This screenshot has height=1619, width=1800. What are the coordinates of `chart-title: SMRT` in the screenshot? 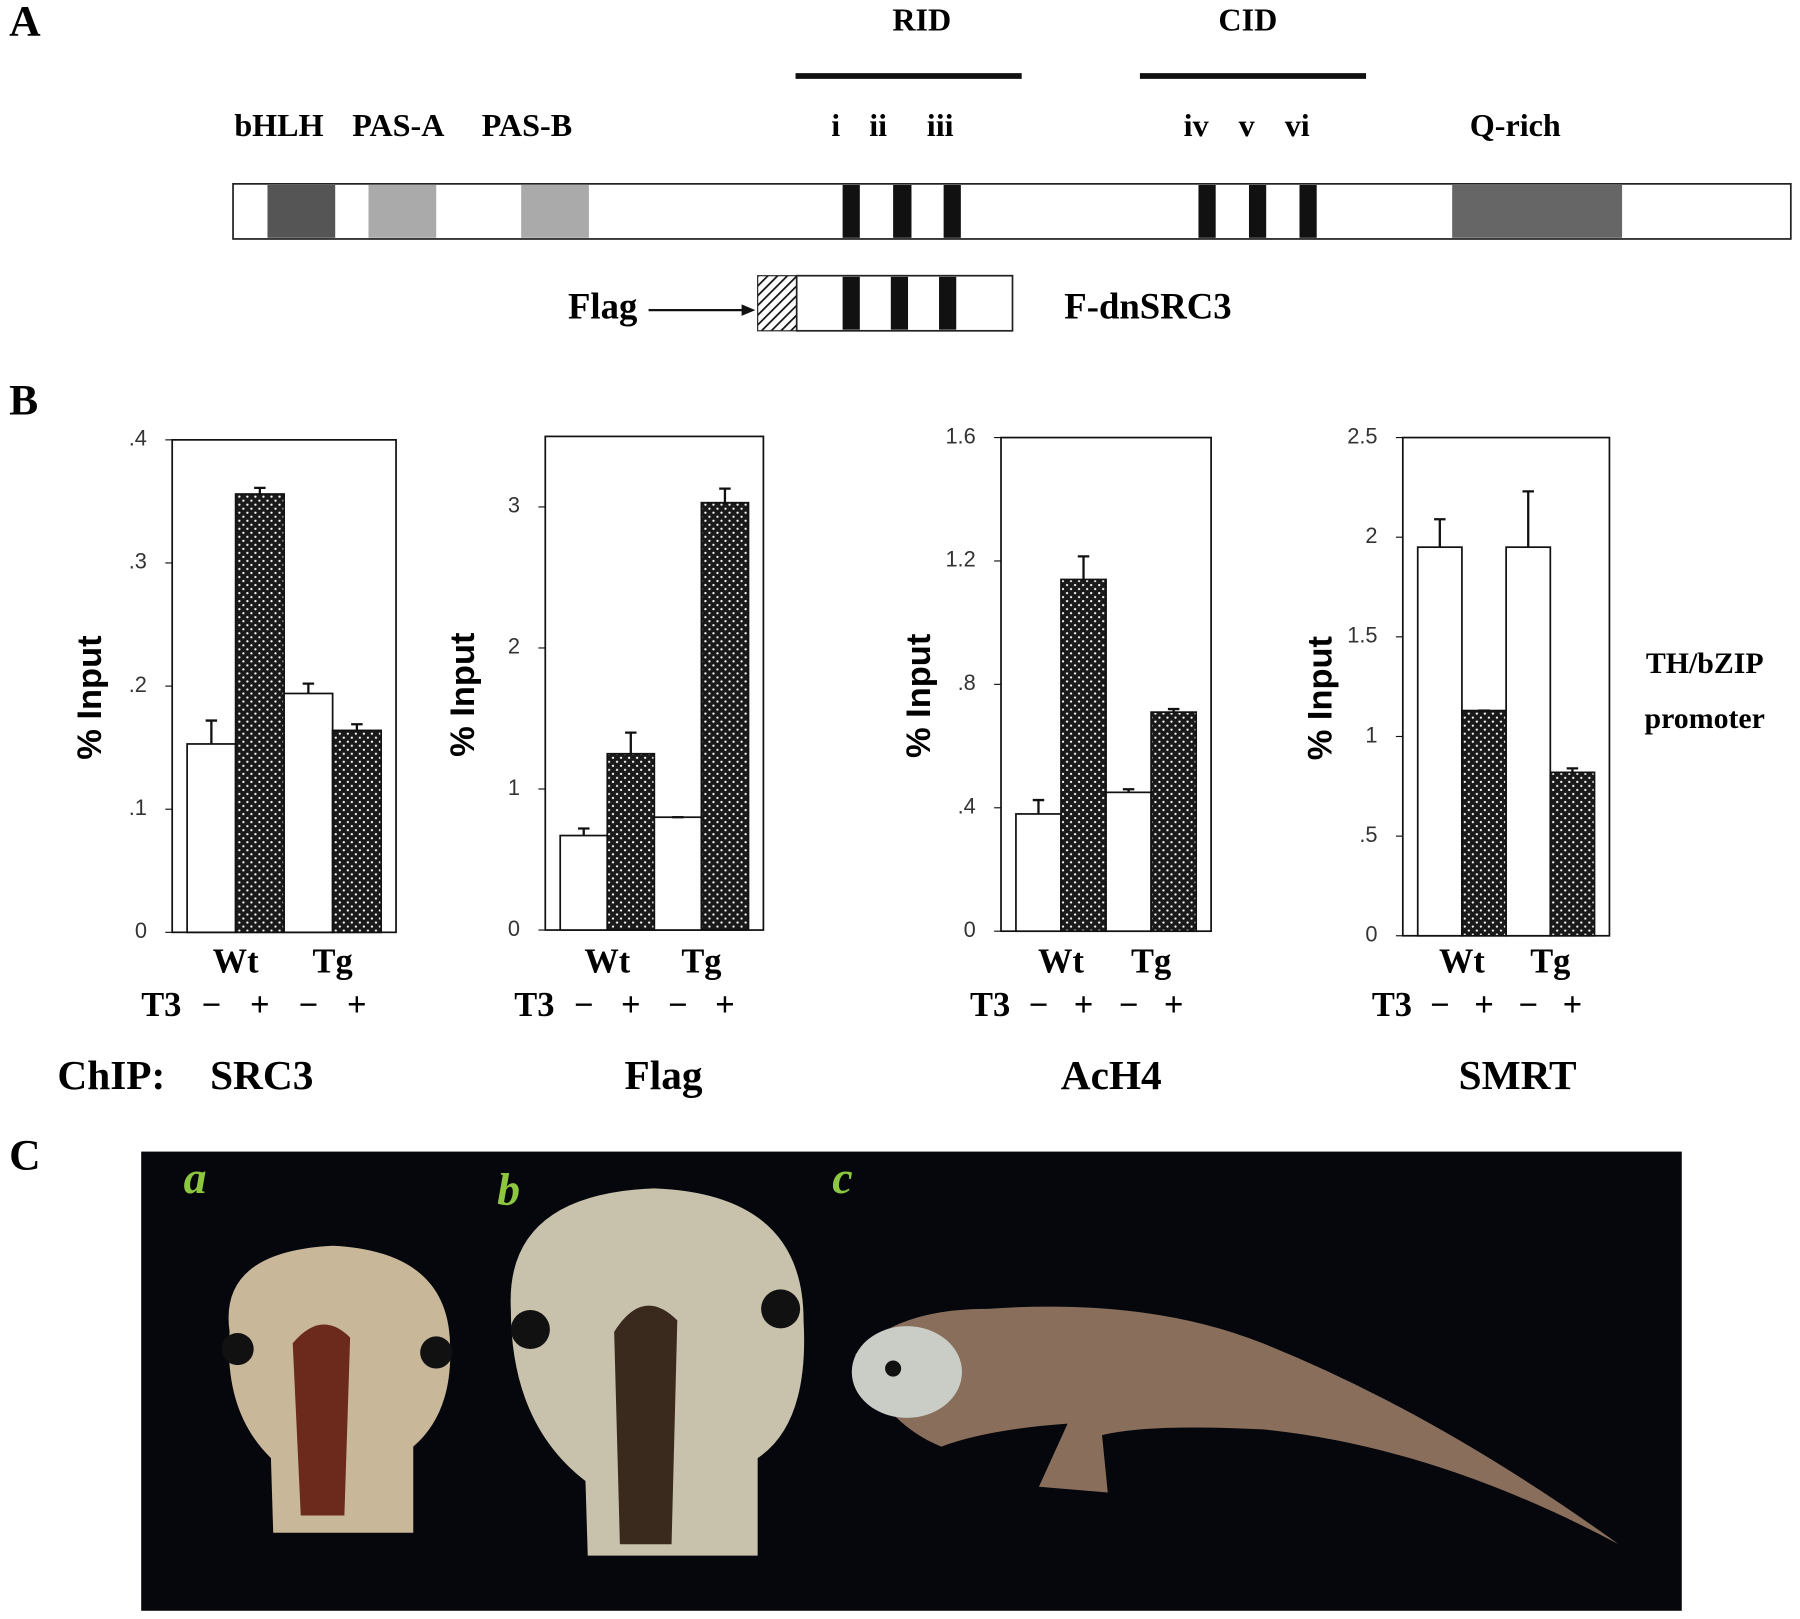 It's located at (1518, 1075).